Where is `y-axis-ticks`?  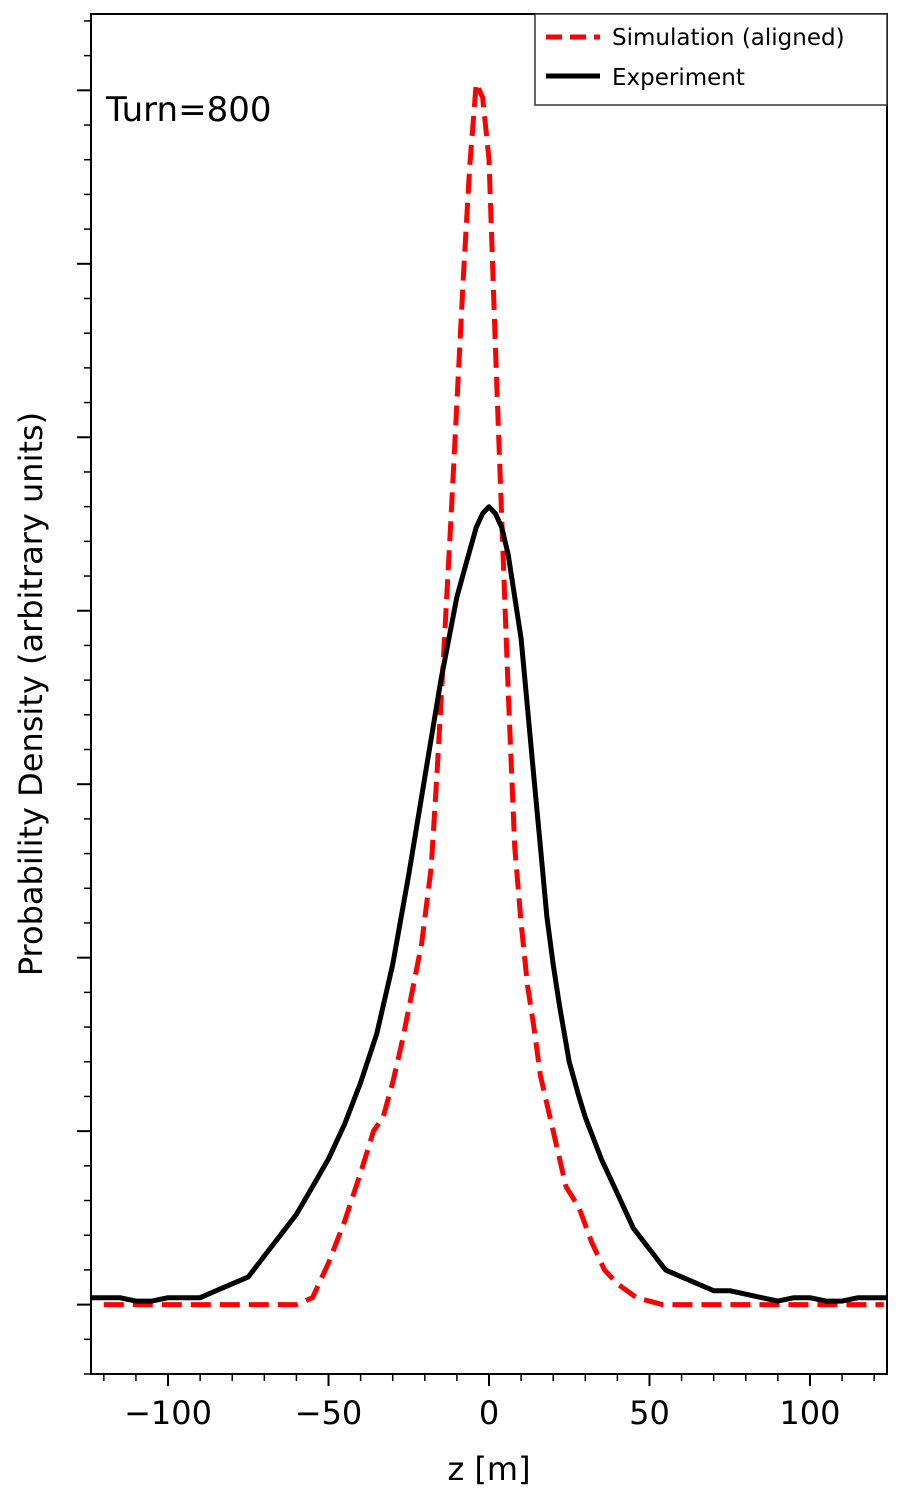 y-axis-ticks is located at coordinates (84, 697).